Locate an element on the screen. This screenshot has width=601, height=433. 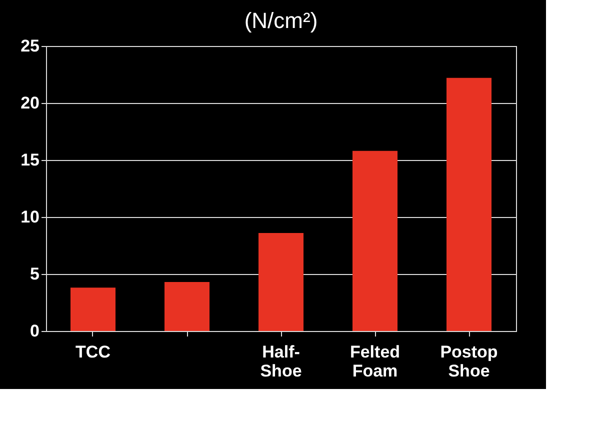
x-tick-label: TCC is located at coordinates (93, 352).